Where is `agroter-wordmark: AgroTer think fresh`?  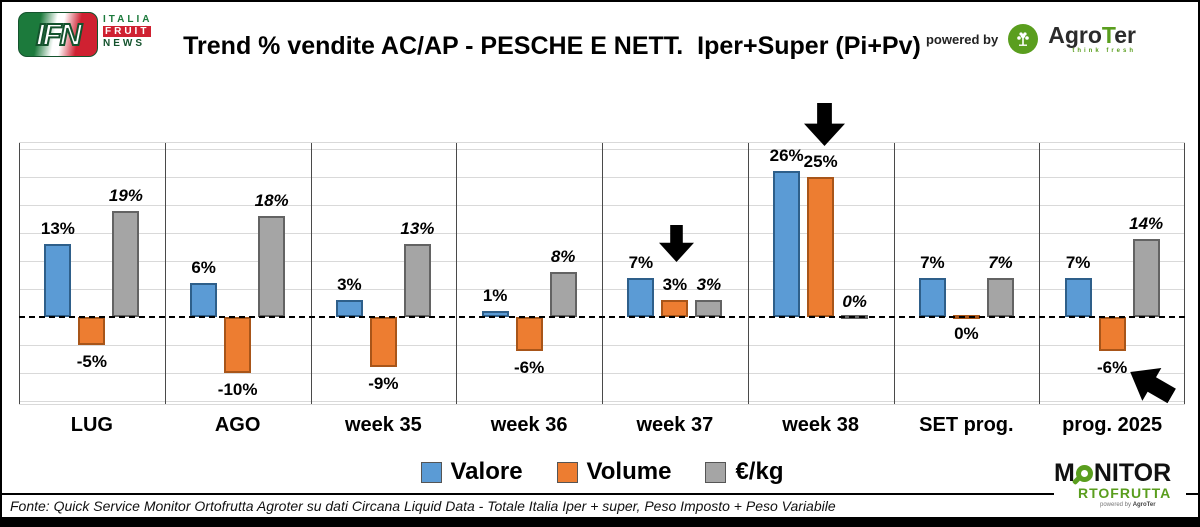
agroter-wordmark: AgroTer think fresh is located at coordinates (1092, 38).